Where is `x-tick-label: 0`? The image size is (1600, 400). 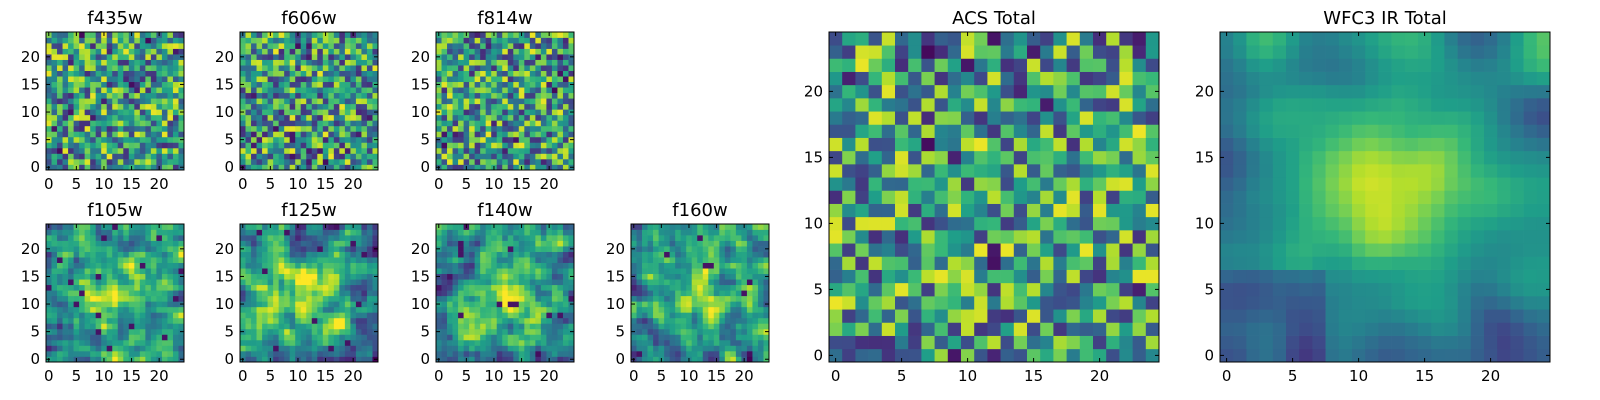 x-tick-label: 0 is located at coordinates (49, 376).